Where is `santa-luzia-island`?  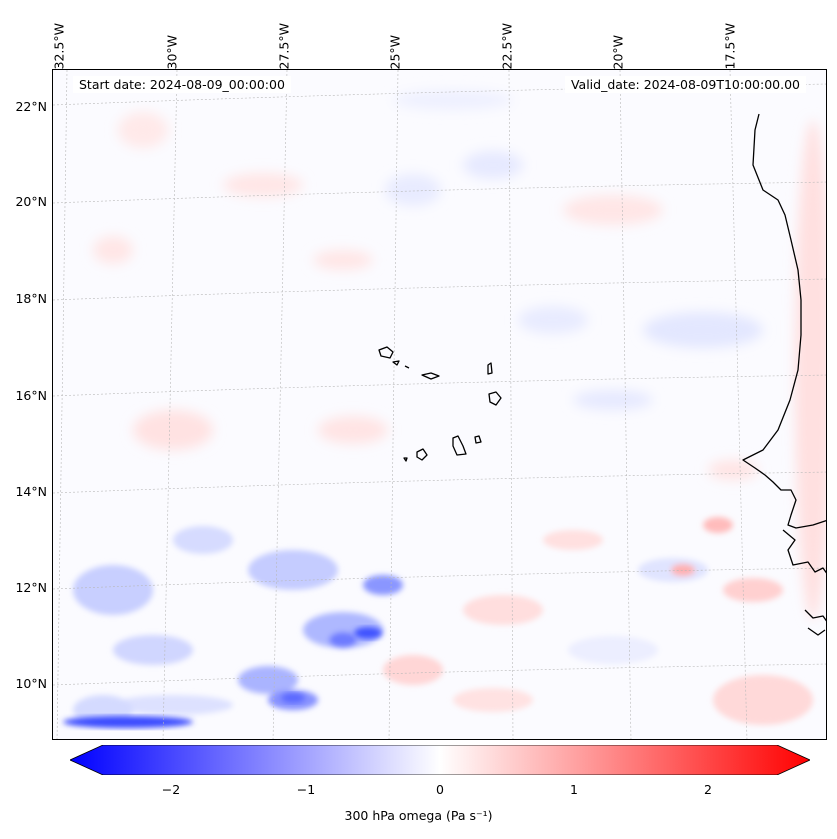
santa-luzia-island is located at coordinates (407, 367).